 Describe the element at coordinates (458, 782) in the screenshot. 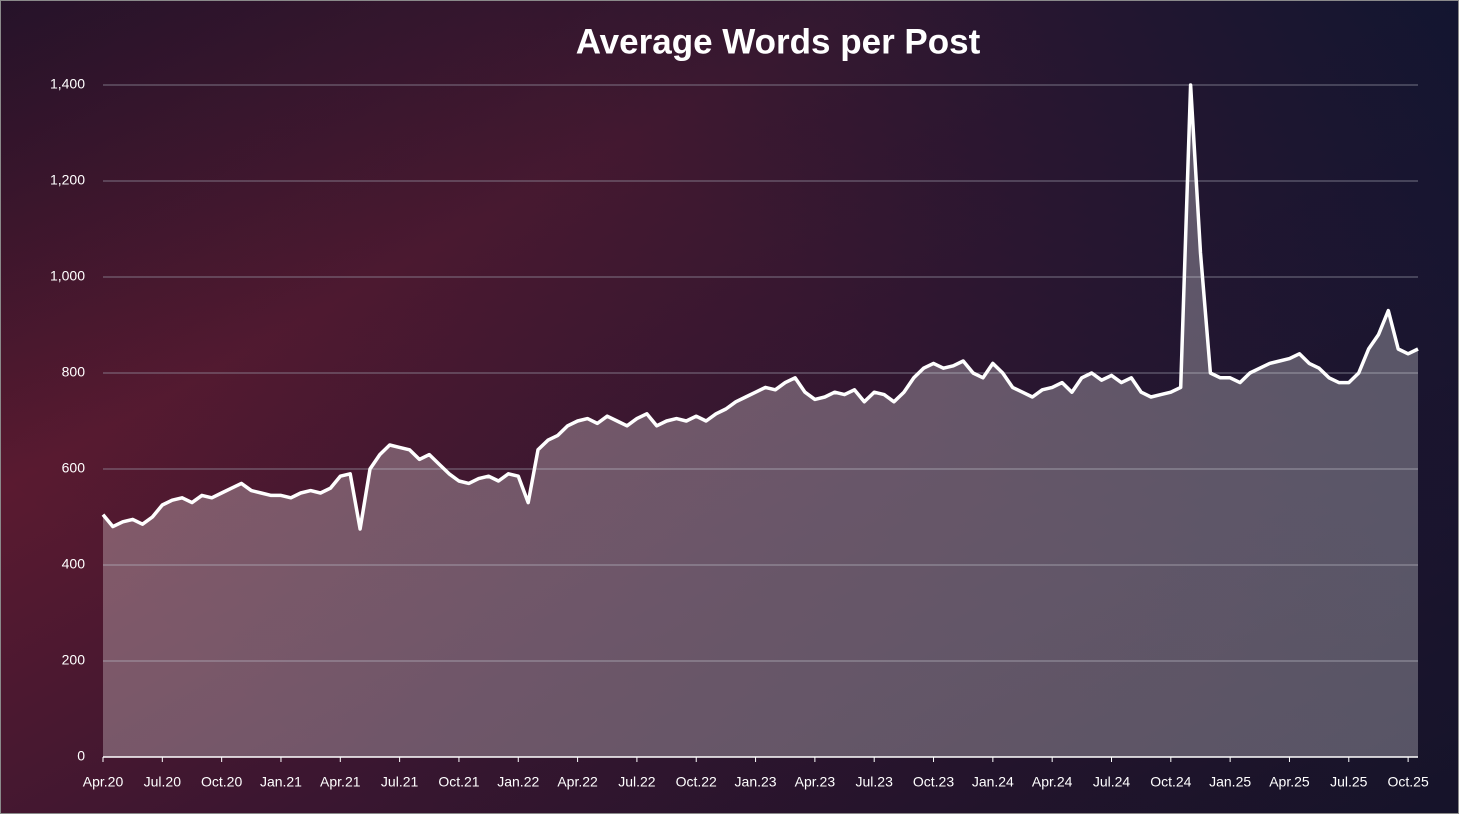

I see `x-tick-label: Oct.21` at that location.